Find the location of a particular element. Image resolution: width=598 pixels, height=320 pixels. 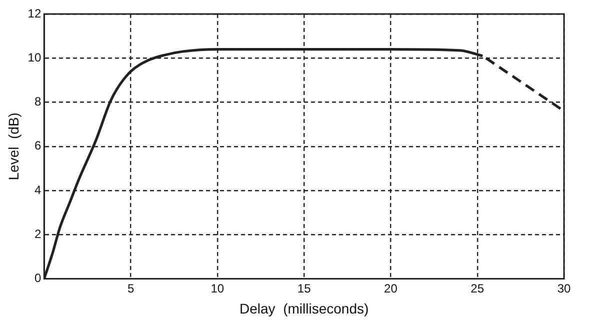

y-axis-title: Level (dB) is located at coordinates (13, 146).